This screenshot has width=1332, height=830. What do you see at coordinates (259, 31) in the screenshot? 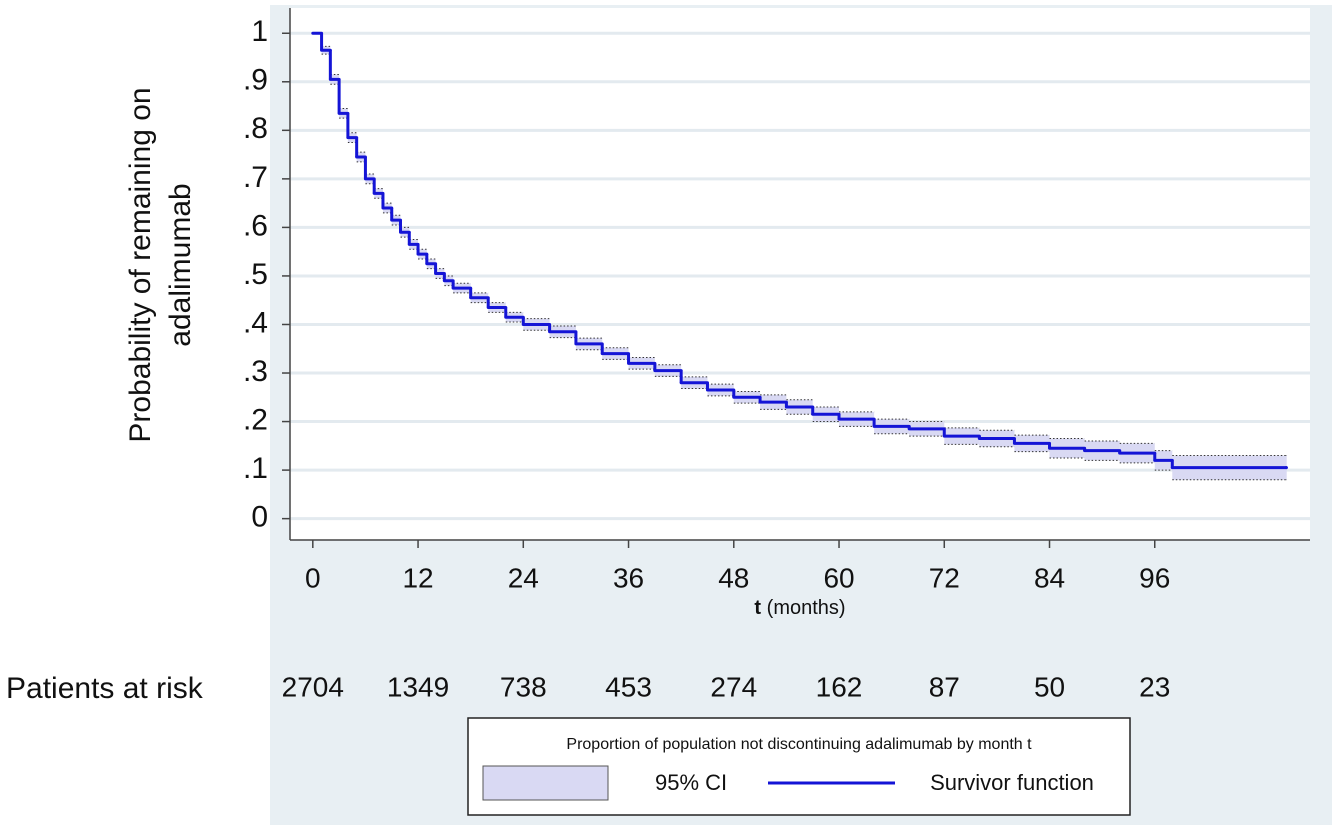
I see `y-tick-label: 1` at bounding box center [259, 31].